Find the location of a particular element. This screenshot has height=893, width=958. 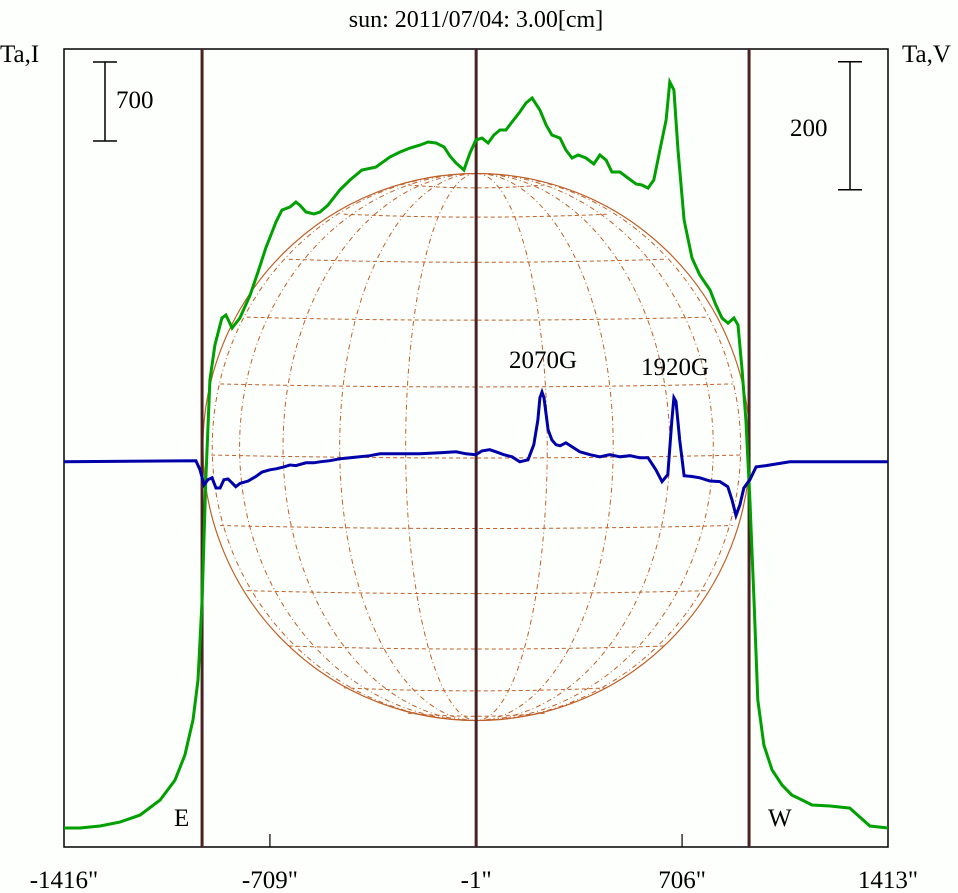

annotation-1920G: 1920G is located at coordinates (675, 367).